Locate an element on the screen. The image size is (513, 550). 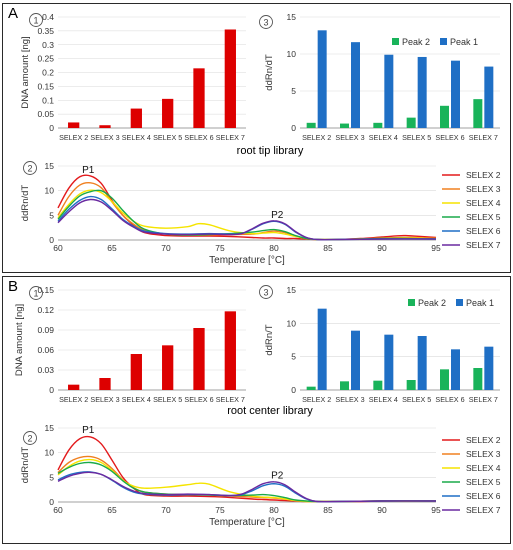
panel-a-peak-chart-legend-label: Peak 1 is located at coordinates (464, 42).